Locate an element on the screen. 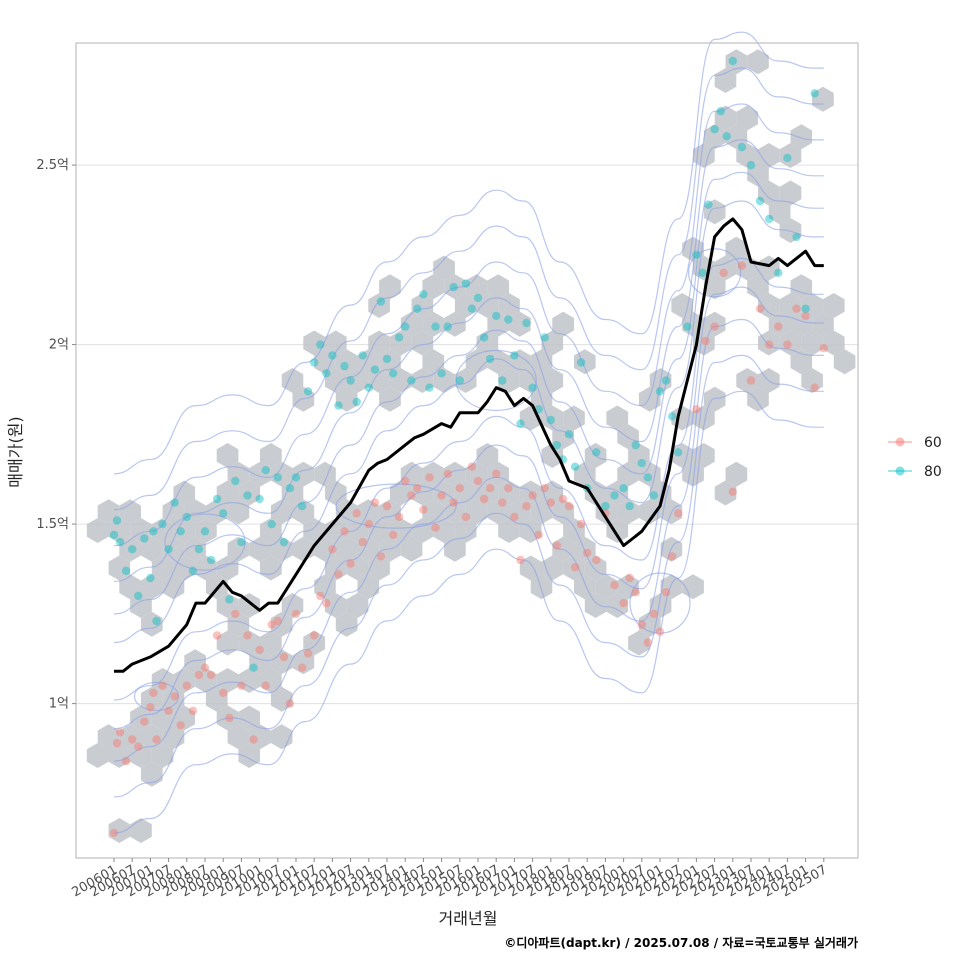 This screenshot has height=960, width=960. y-tick-label: 1.5억 is located at coordinates (52, 524).